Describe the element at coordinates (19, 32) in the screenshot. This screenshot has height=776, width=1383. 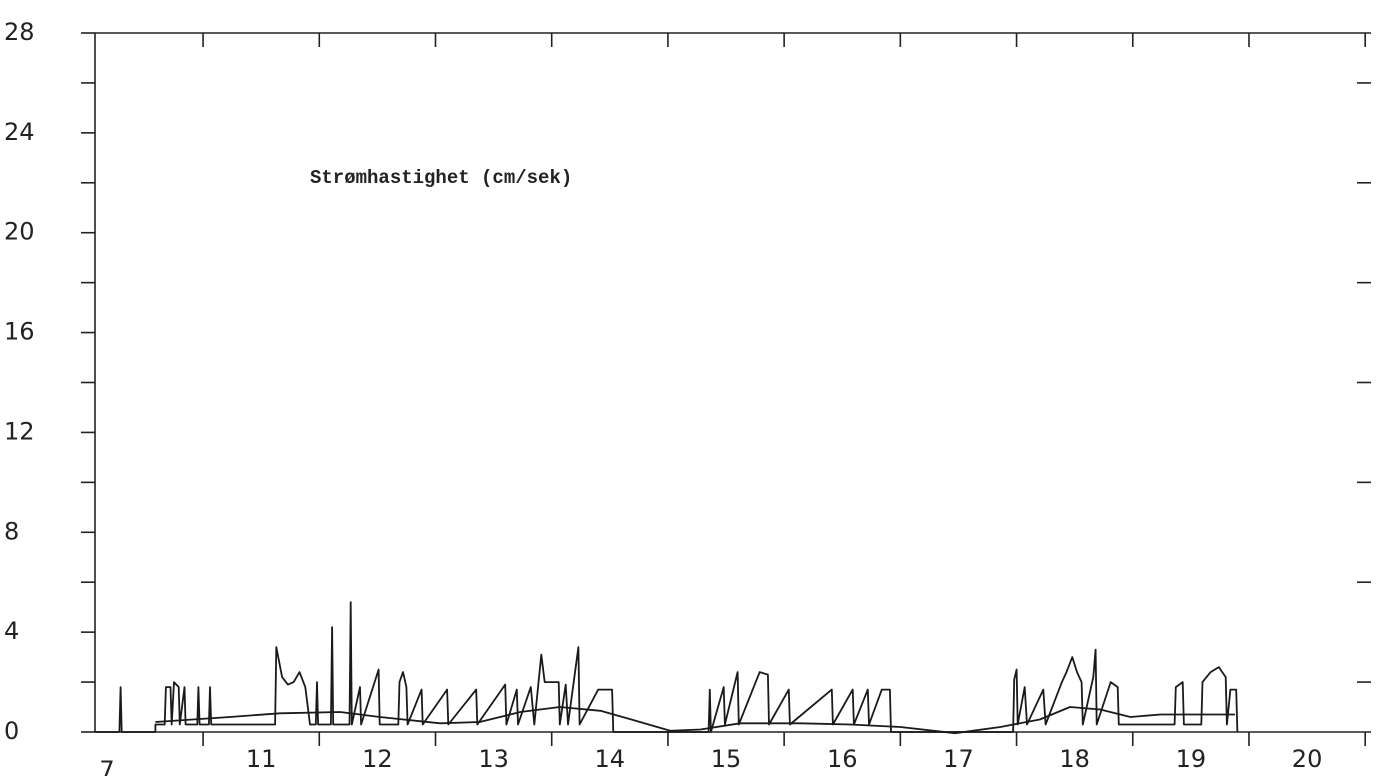
I see `y-tick-label: 28` at that location.